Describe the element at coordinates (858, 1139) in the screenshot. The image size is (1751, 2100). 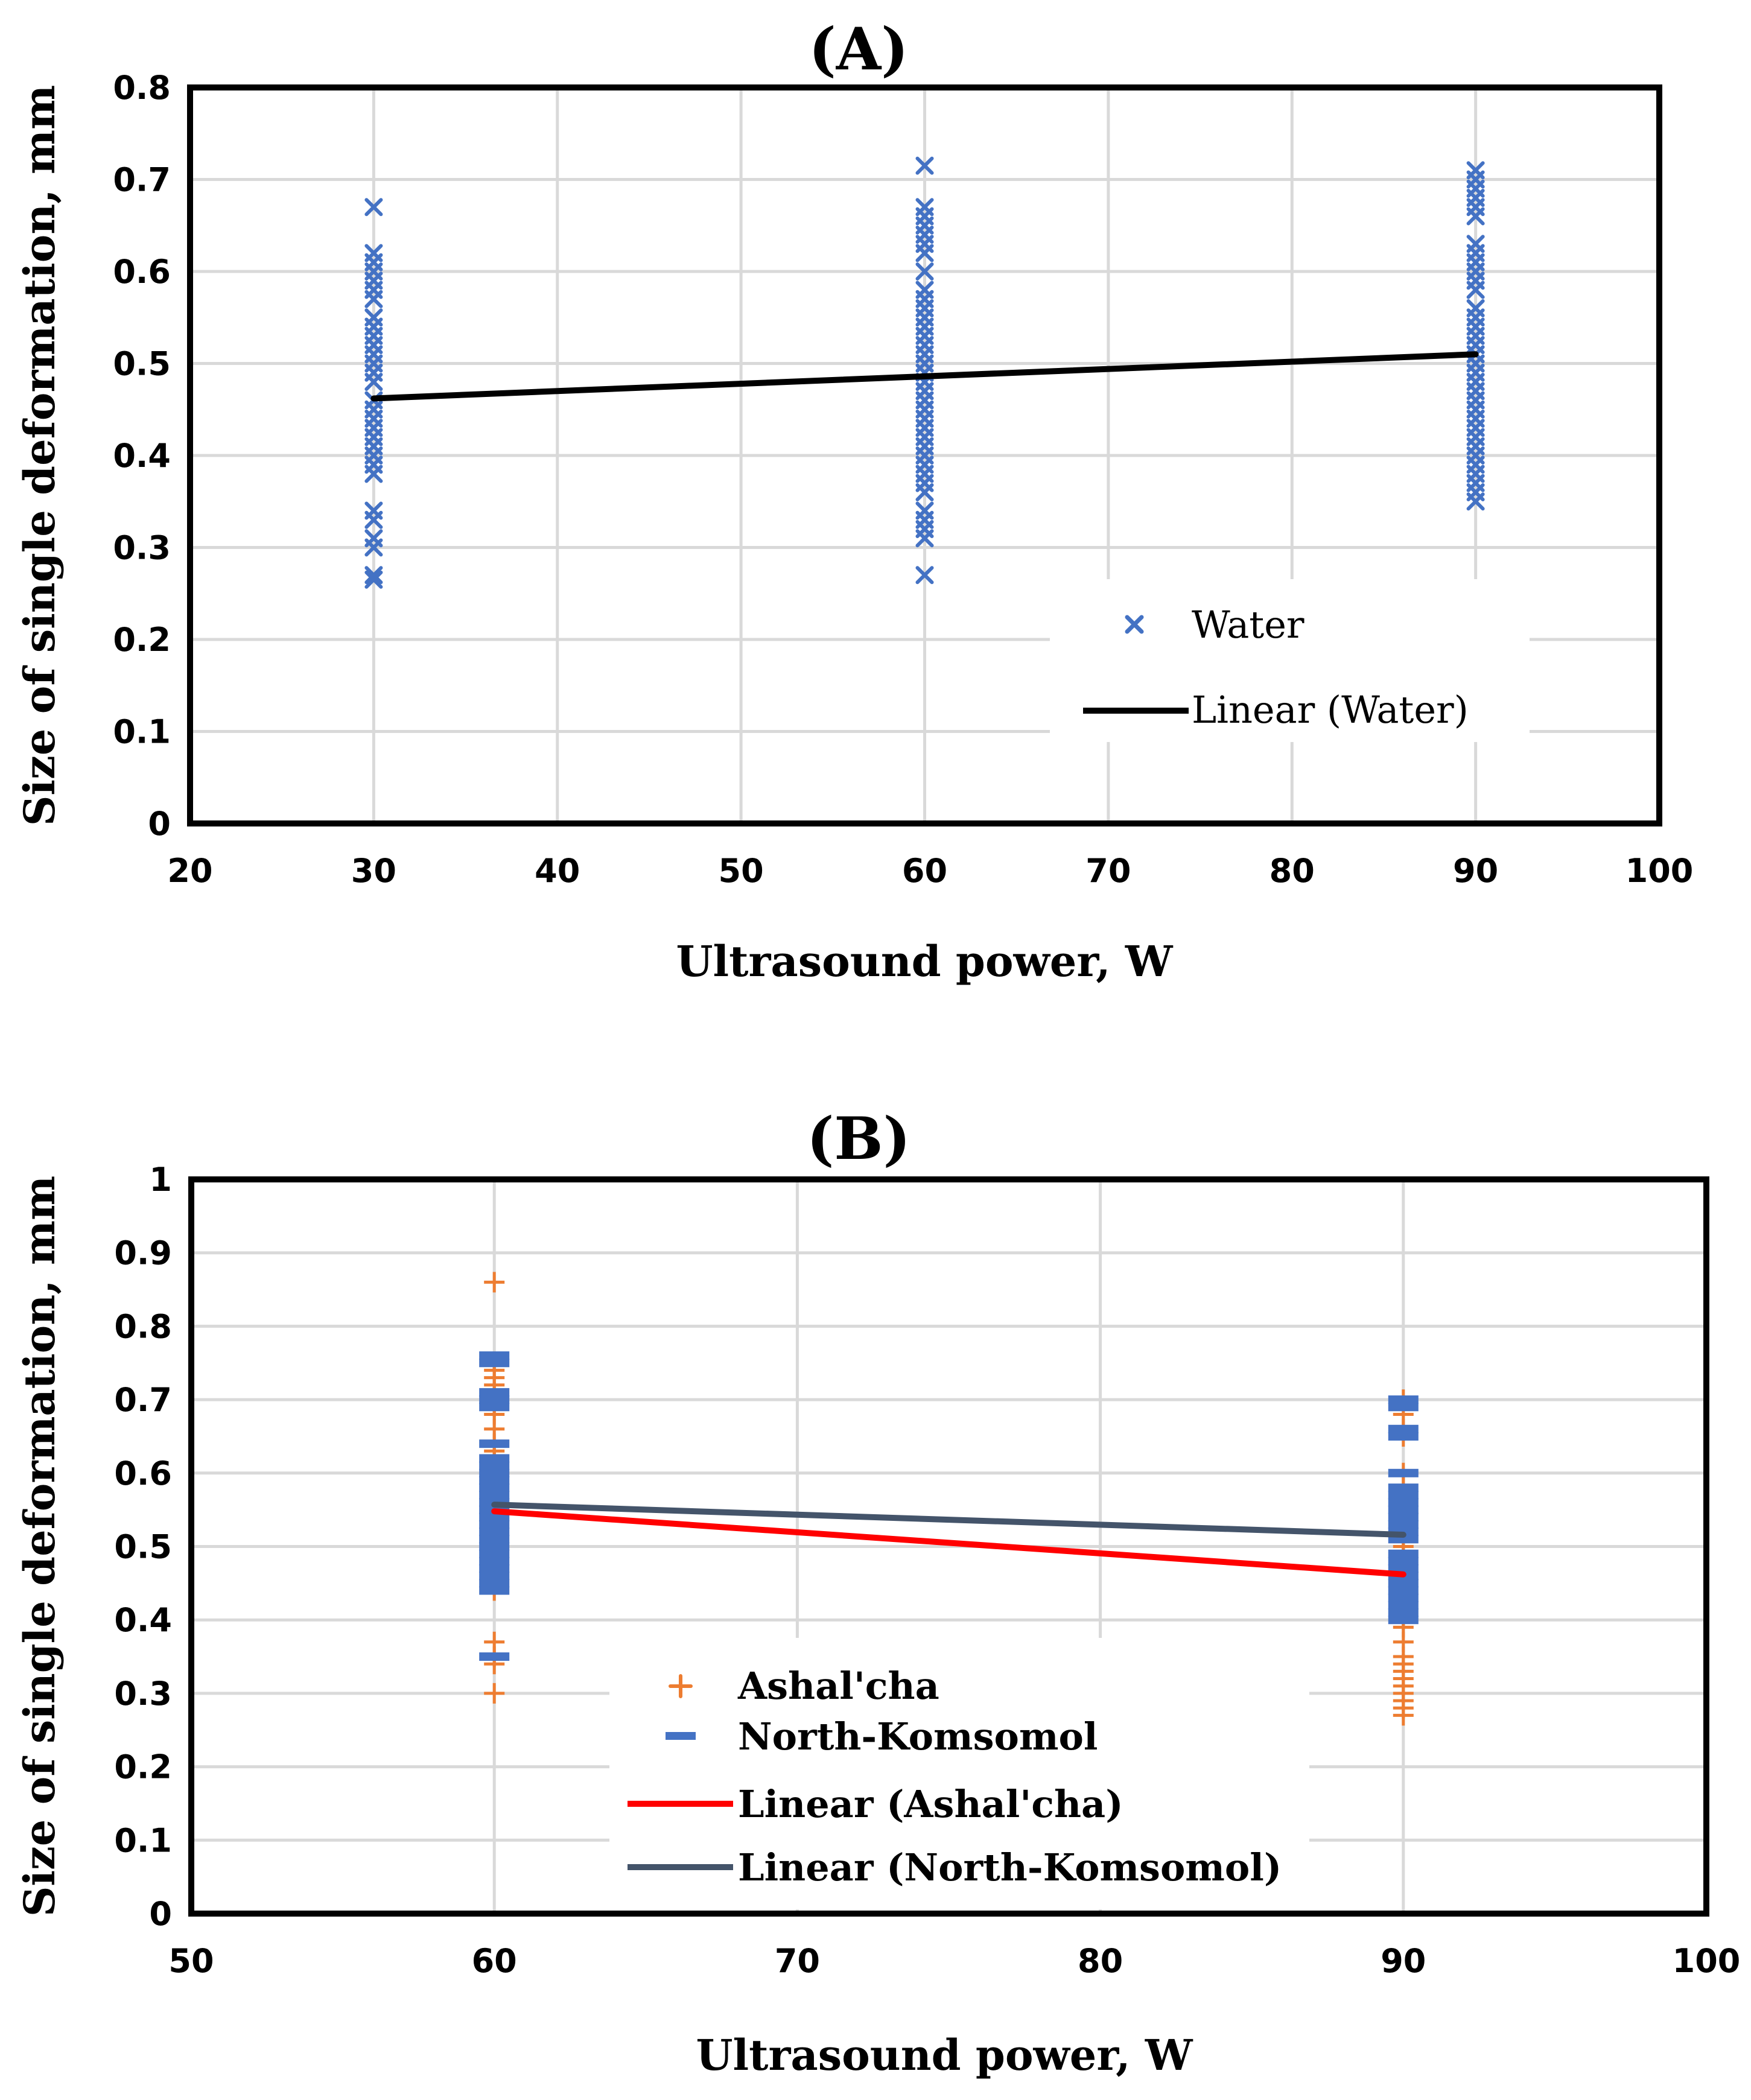
I see `chart-title-b: (B)` at that location.